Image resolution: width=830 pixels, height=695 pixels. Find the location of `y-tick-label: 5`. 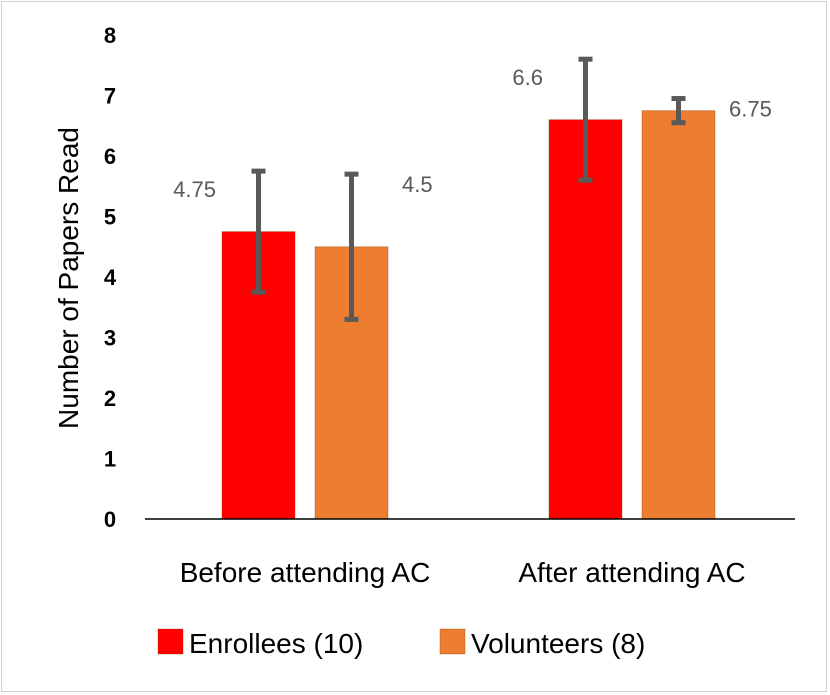

y-tick-label: 5 is located at coordinates (110, 217).